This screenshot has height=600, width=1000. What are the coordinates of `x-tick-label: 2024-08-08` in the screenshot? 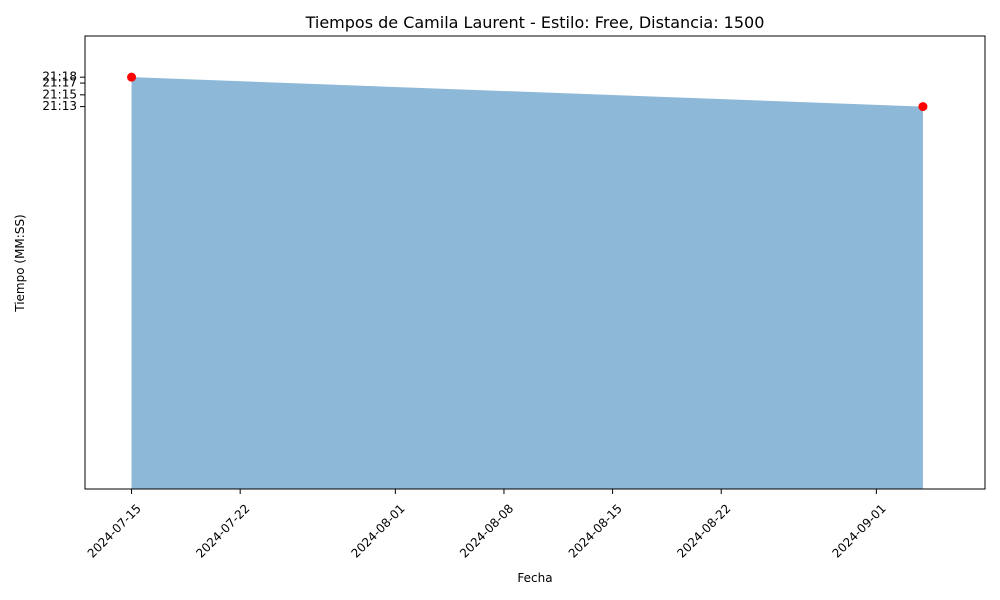 It's located at (486, 530).